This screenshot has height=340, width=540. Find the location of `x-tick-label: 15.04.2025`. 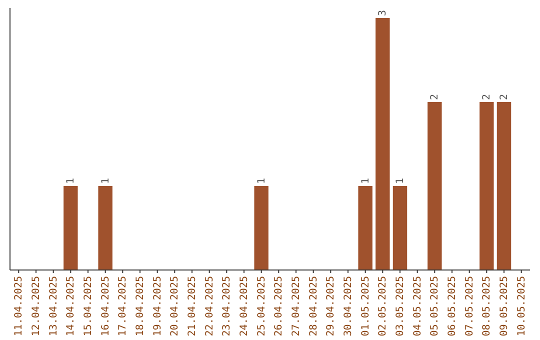

x-tick-label: 15.04.2025 is located at coordinates (88, 306).